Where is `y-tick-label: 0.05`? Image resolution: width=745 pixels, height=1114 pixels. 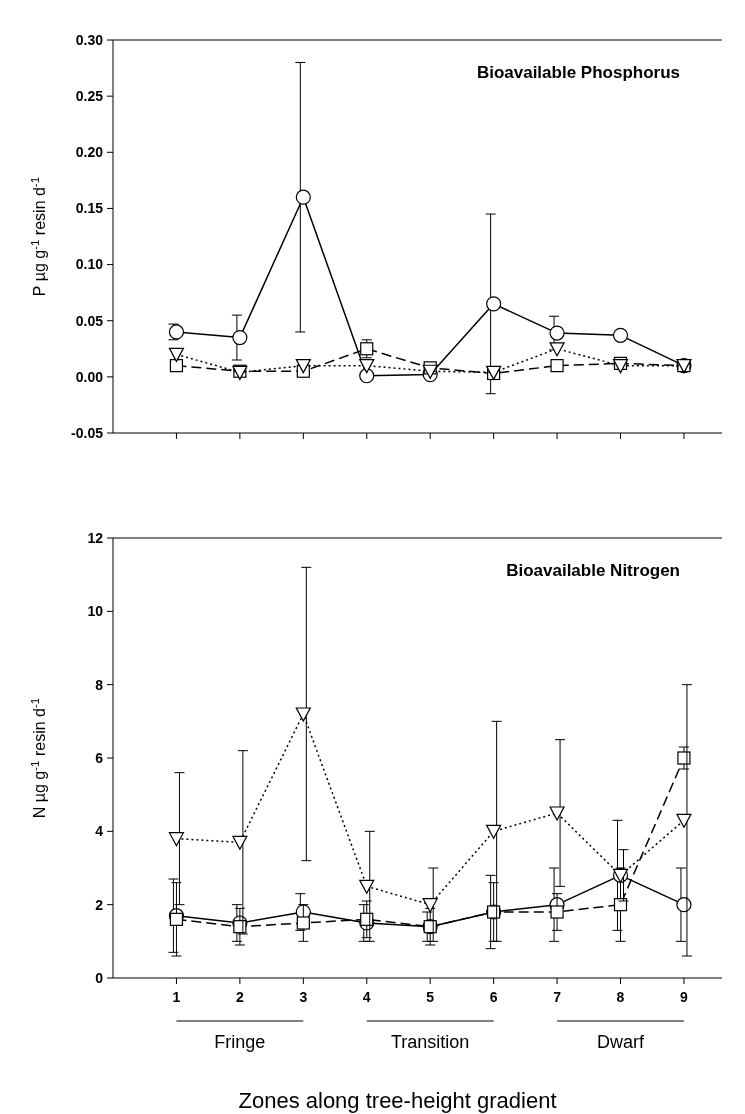 y-tick-label: 0.05 is located at coordinates (89, 320).